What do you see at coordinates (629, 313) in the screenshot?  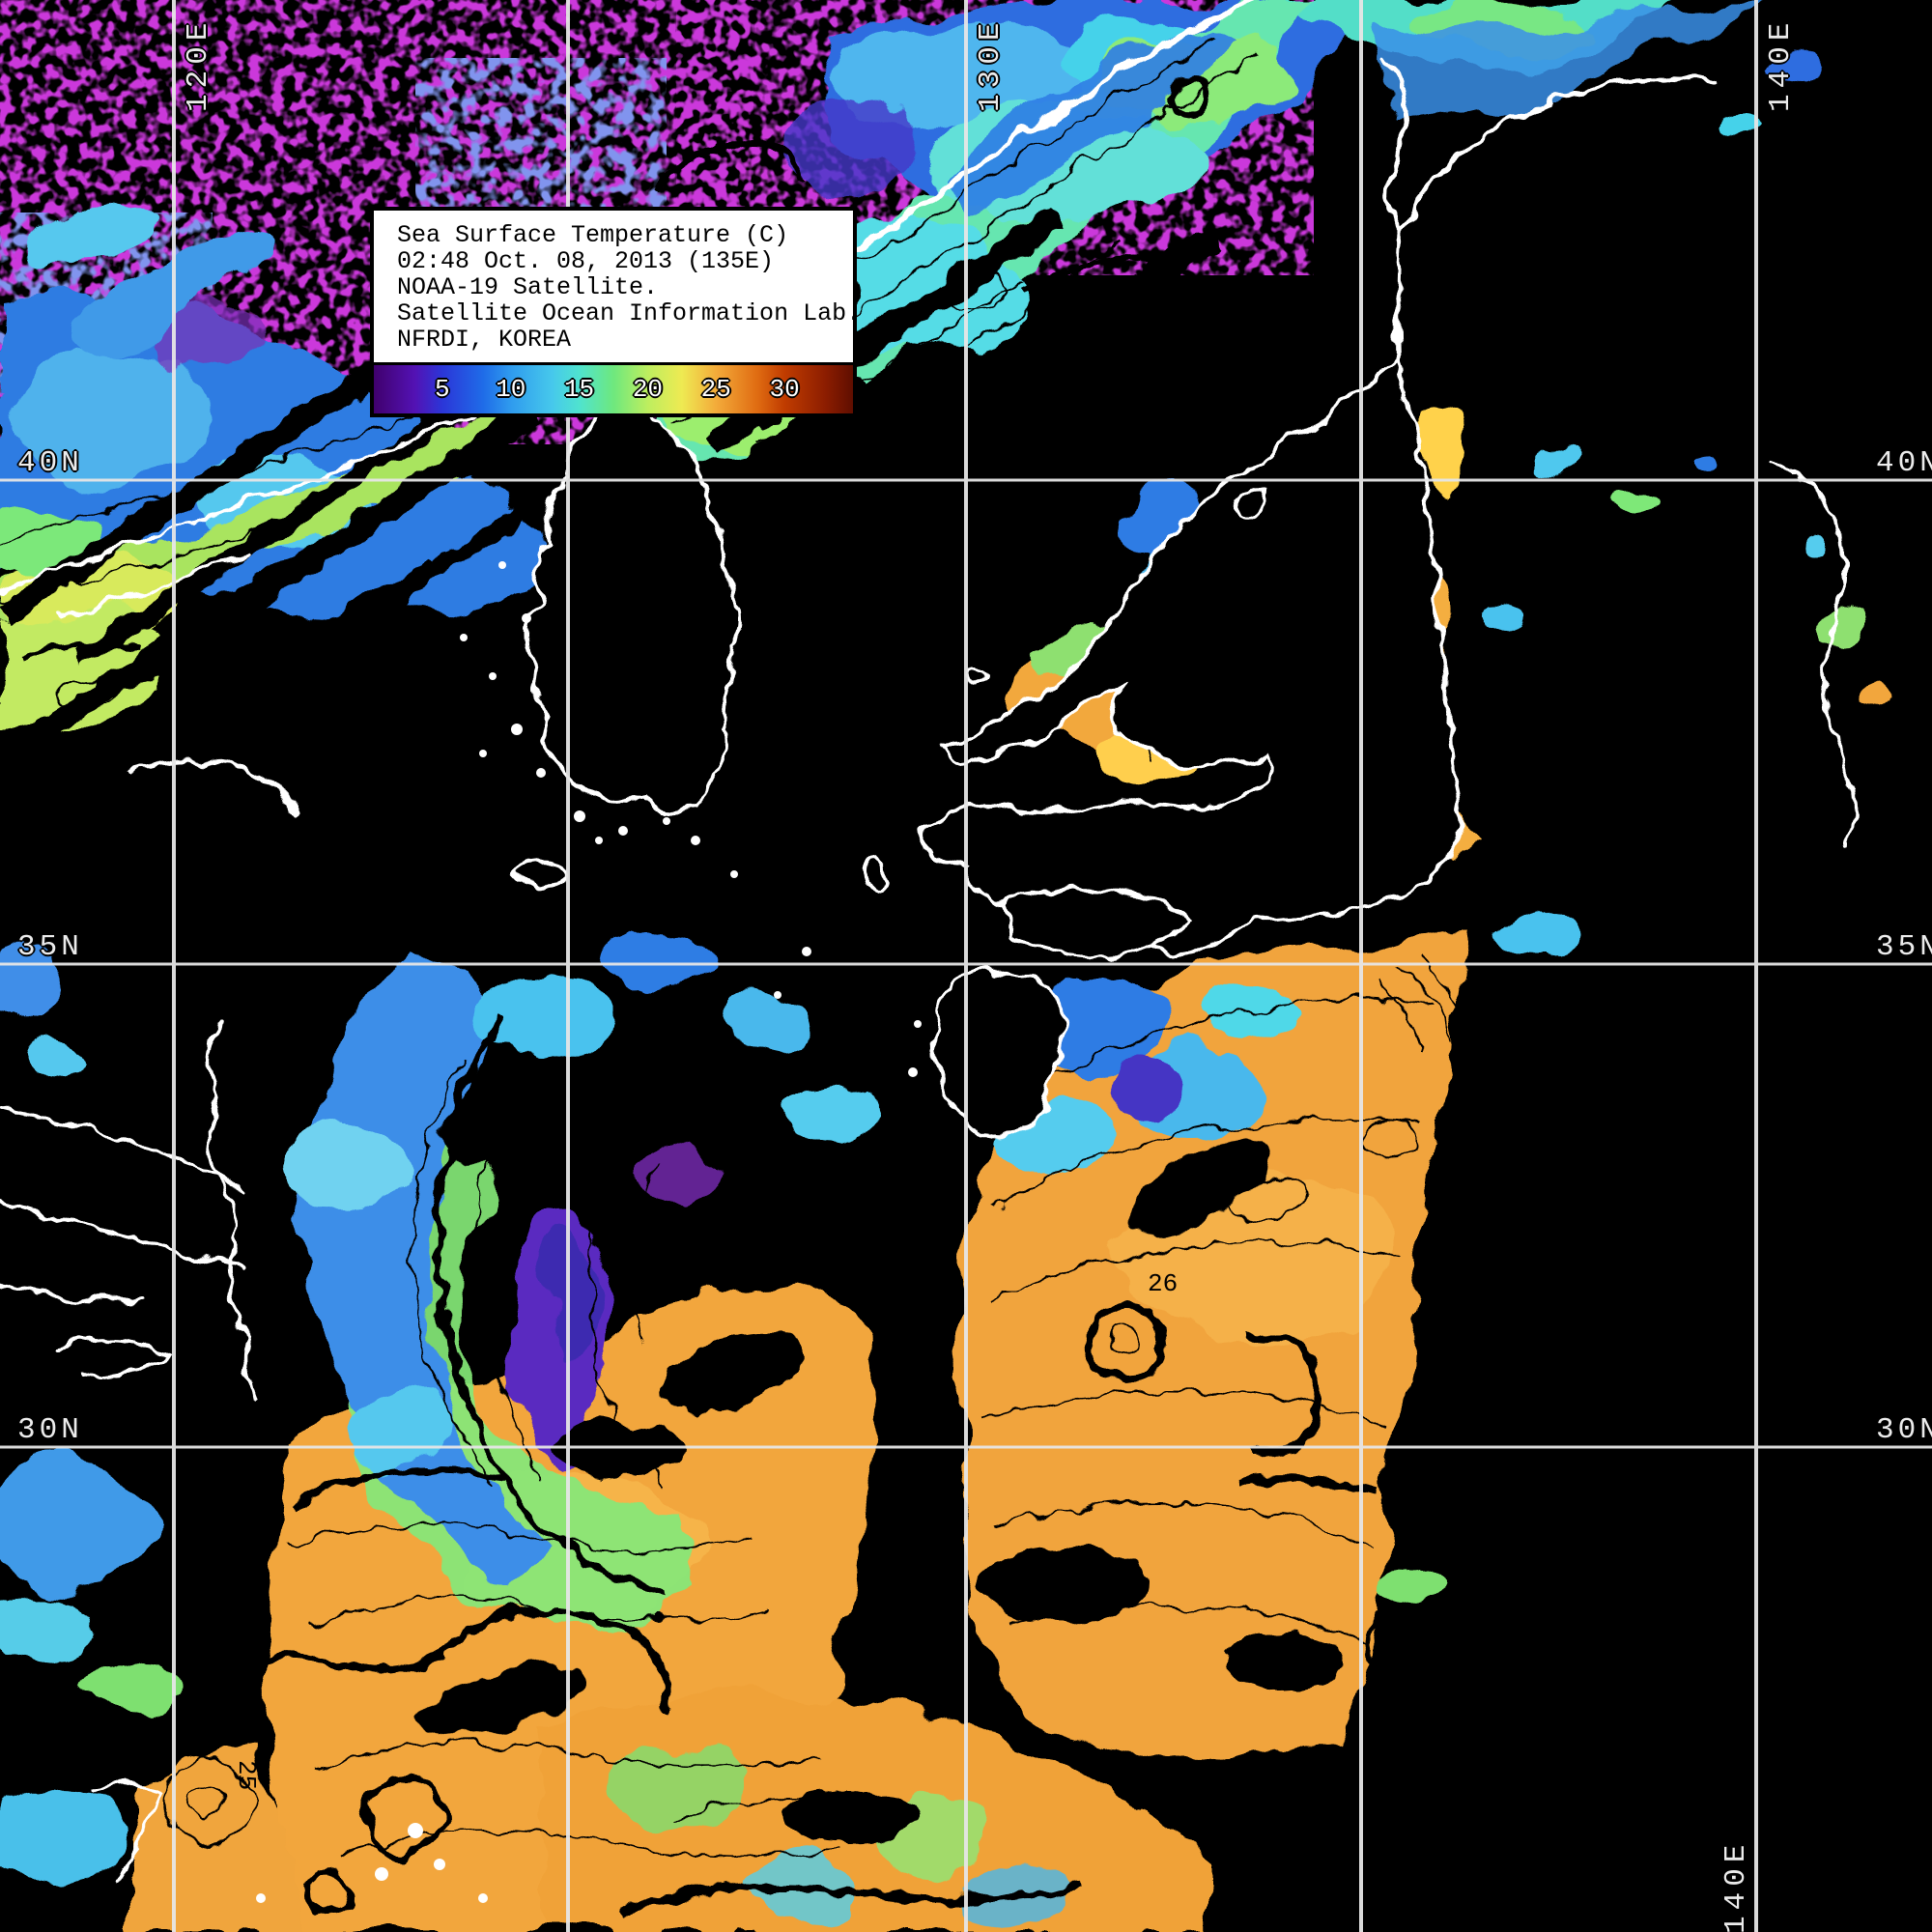 I see `legend-lab: Satellite Ocean Information Lab.` at bounding box center [629, 313].